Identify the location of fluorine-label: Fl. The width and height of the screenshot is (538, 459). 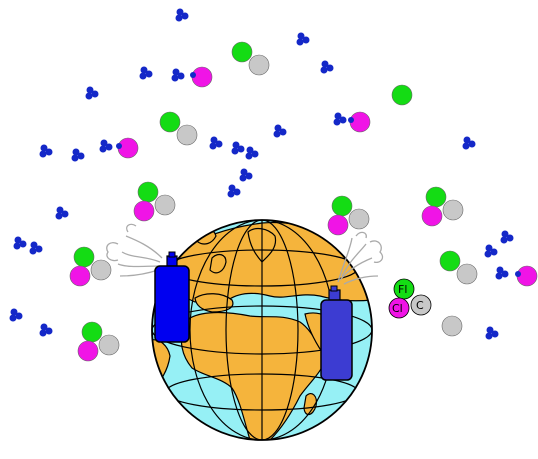
(402, 289).